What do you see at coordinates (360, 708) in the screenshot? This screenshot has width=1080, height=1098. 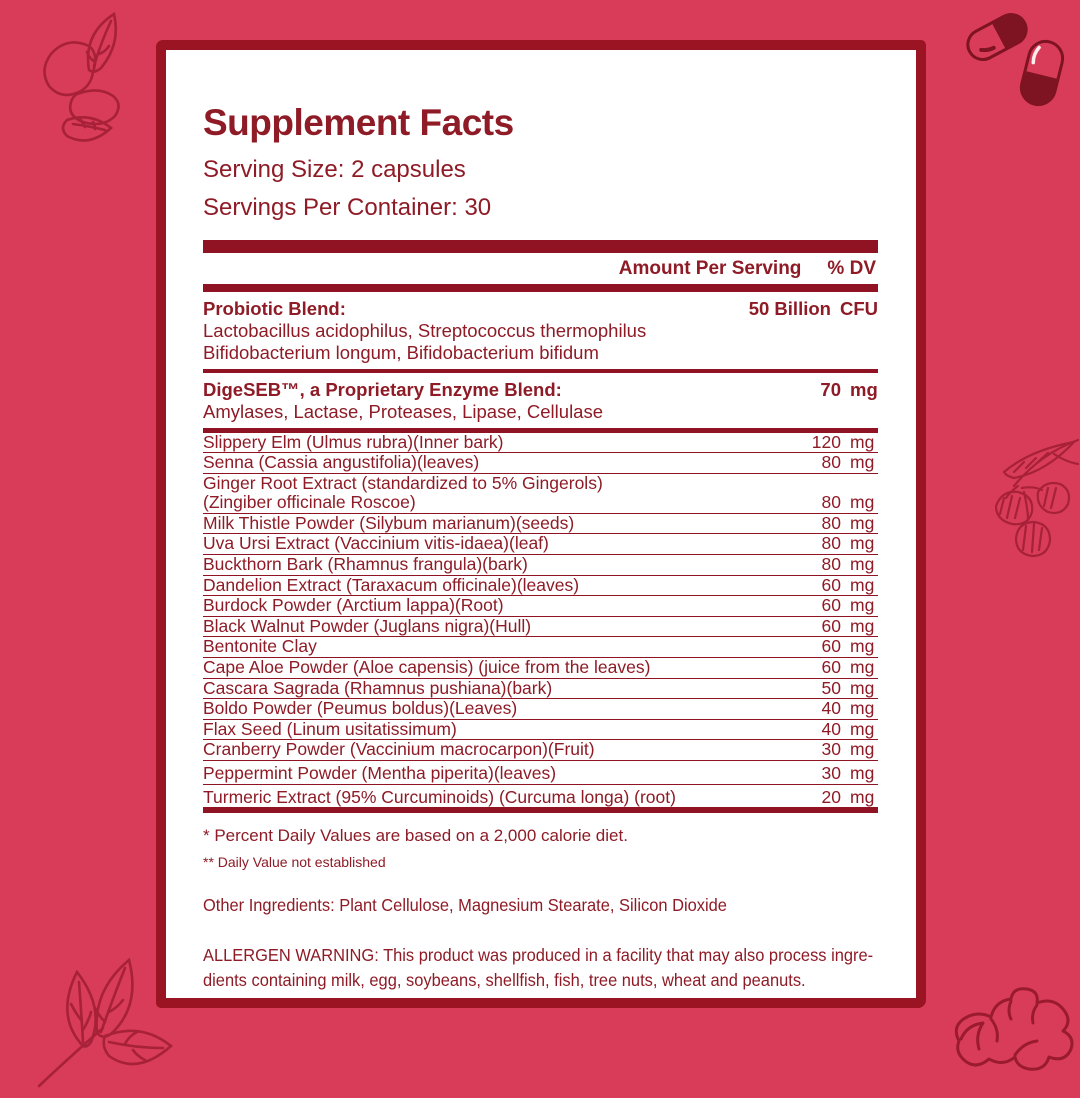 I see `ingredient-name: Boldo Powder (Peumus boldus)(Leaves)` at bounding box center [360, 708].